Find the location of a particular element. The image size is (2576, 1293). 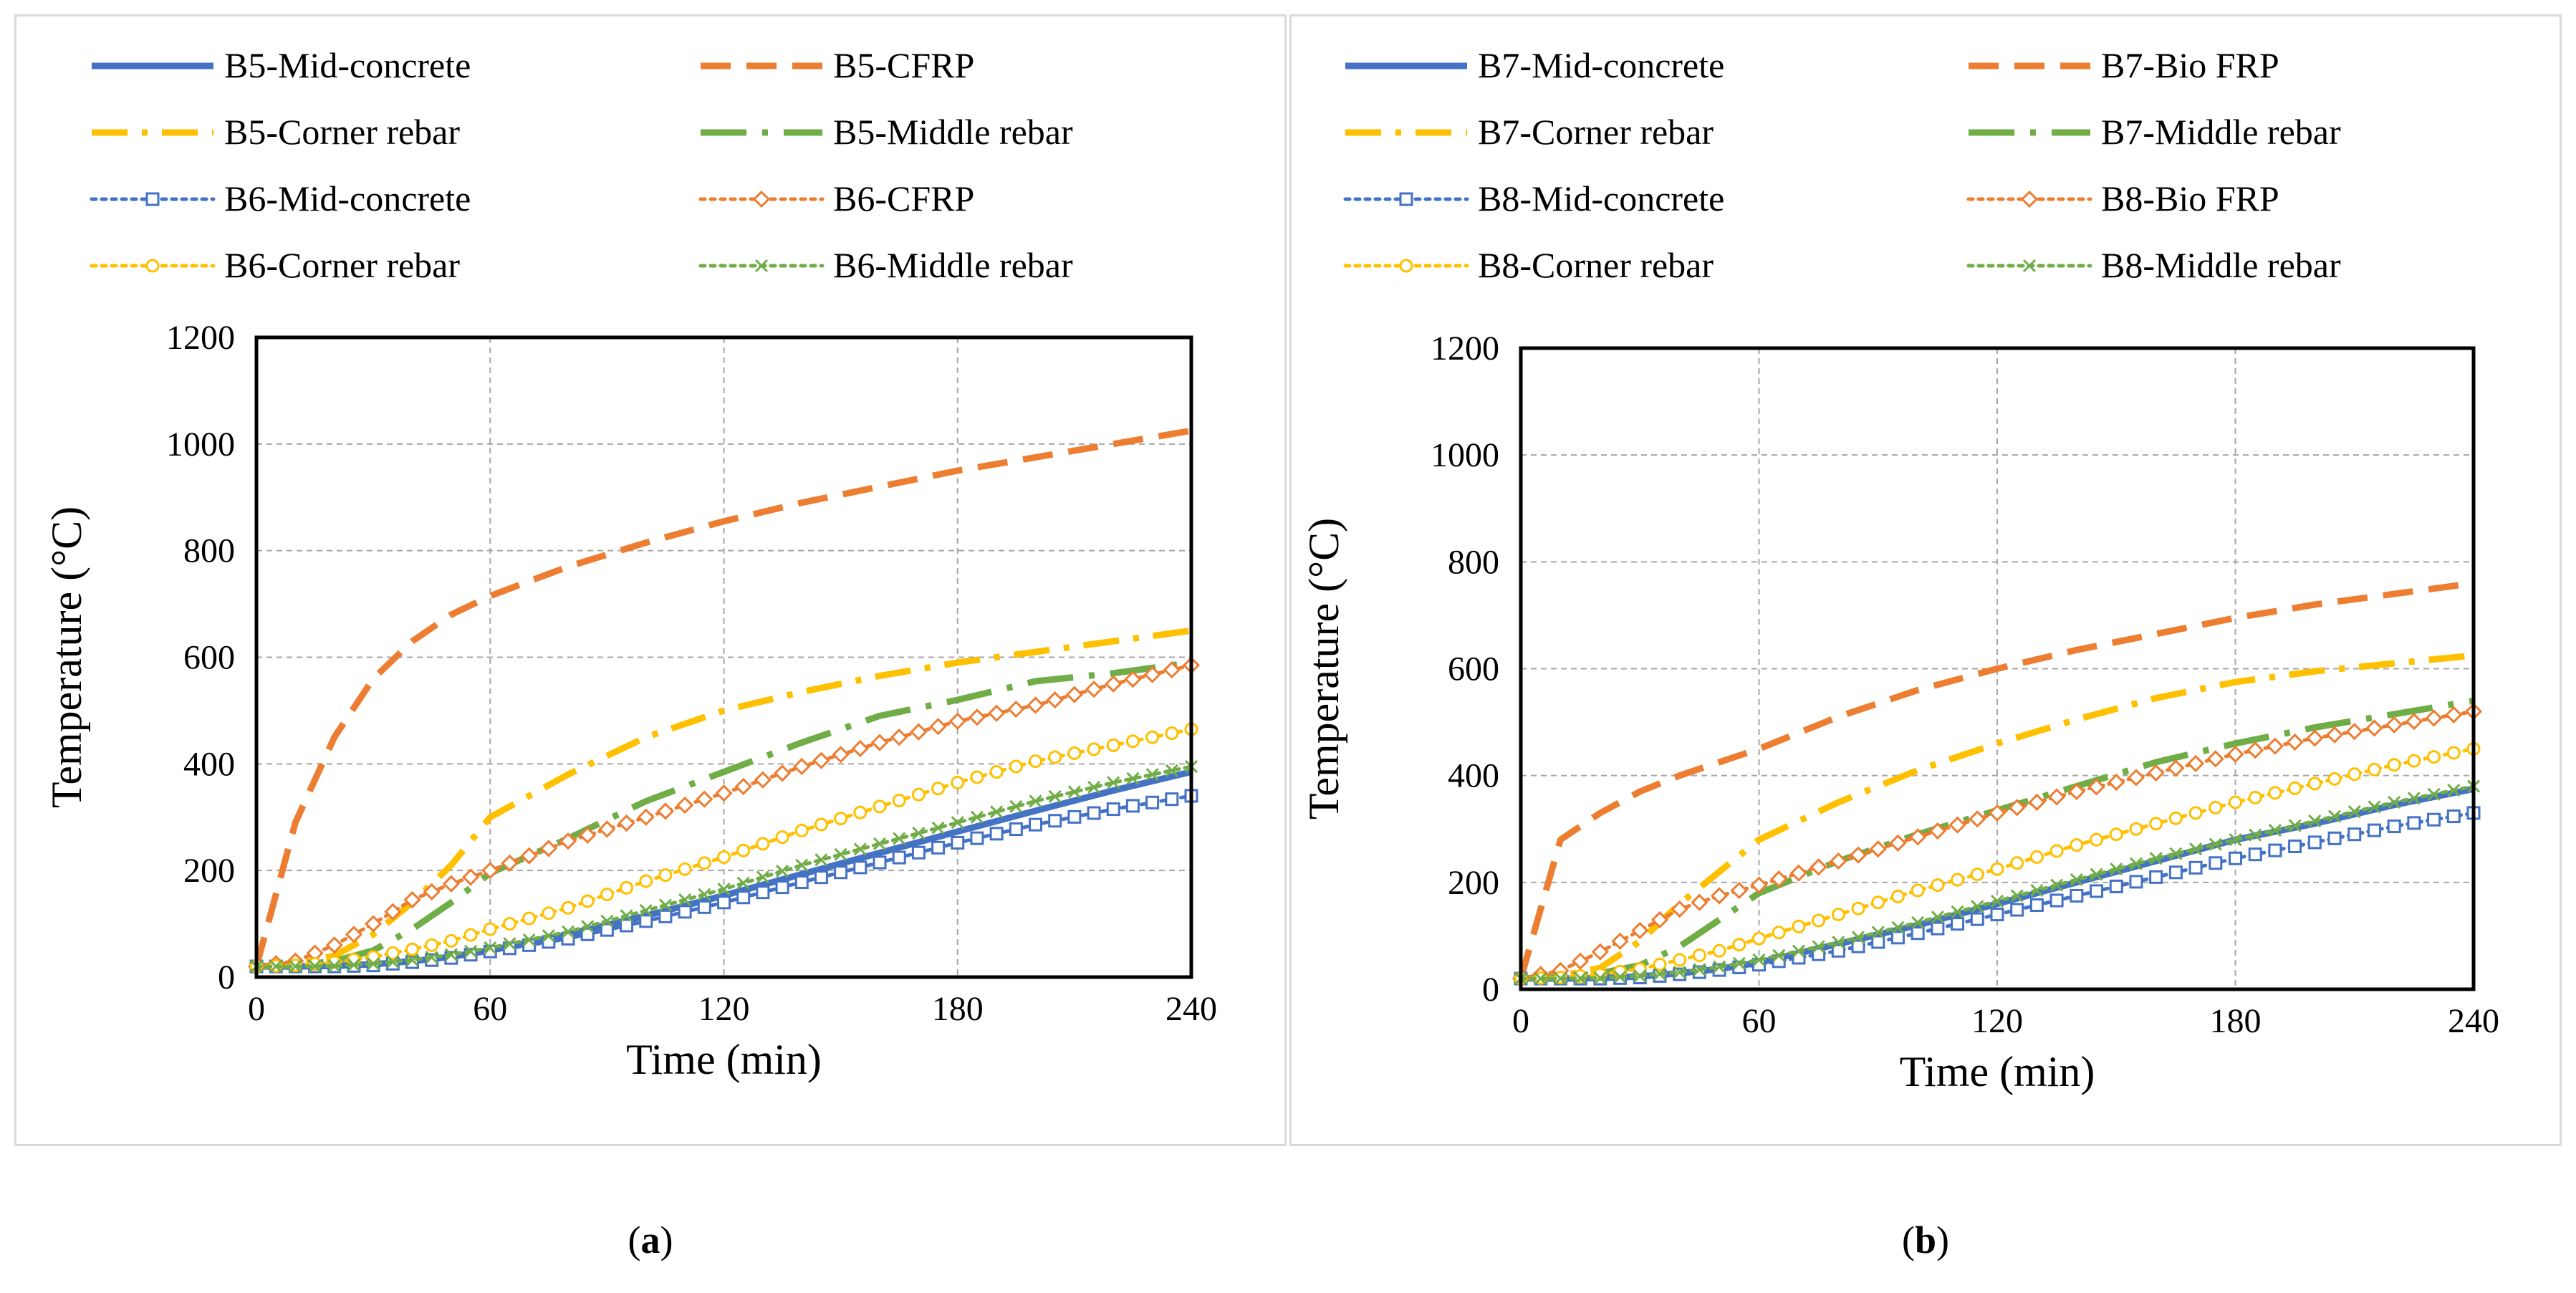

y-tick-label: 600 is located at coordinates (1474, 669).